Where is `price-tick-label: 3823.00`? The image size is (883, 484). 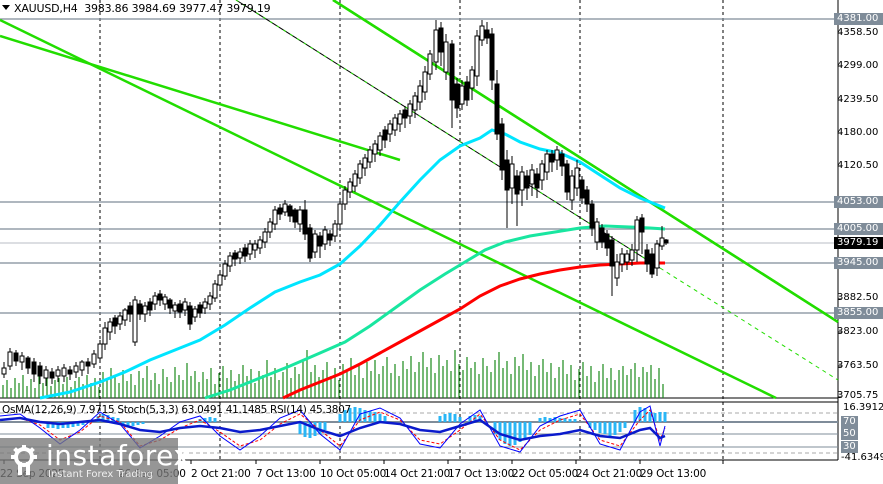
price-tick-label: 3823.00 is located at coordinates (858, 331).